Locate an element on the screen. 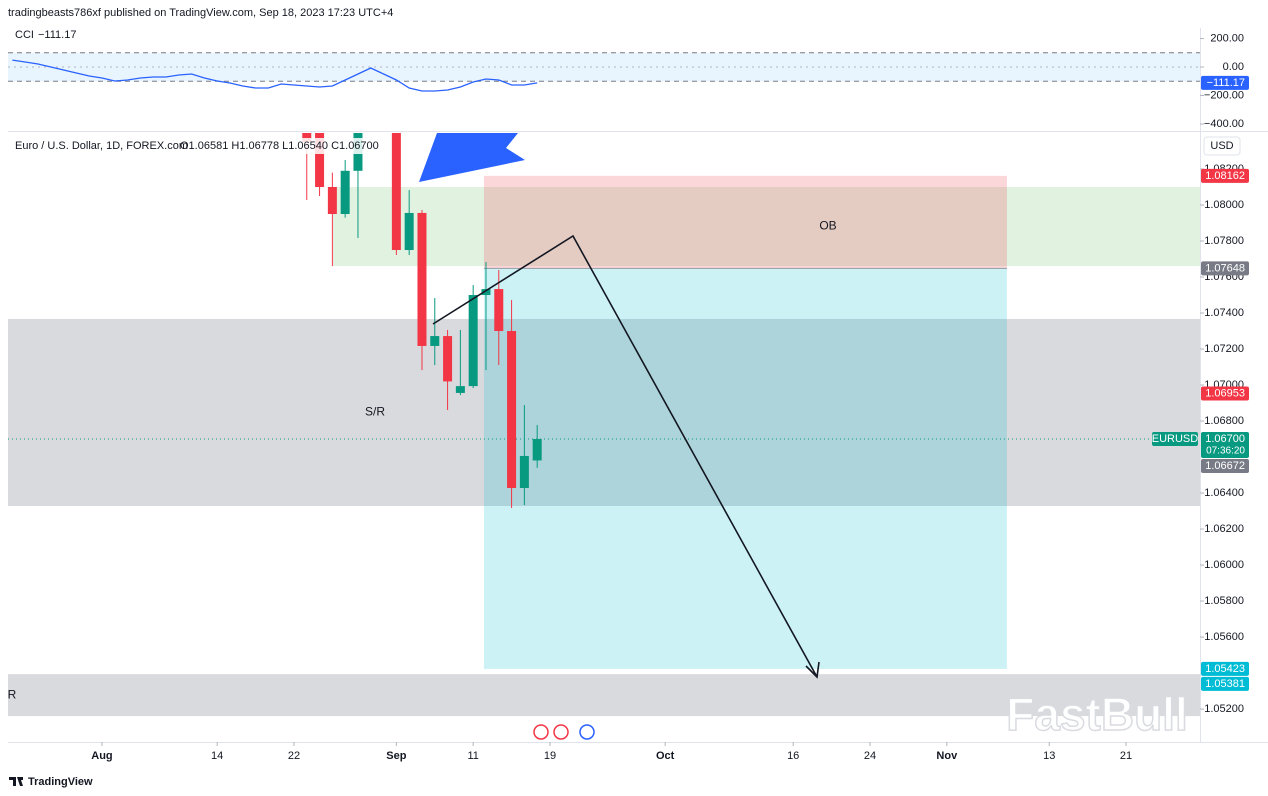 The height and width of the screenshot is (796, 1268). cci-title: CCI is located at coordinates (24, 35).